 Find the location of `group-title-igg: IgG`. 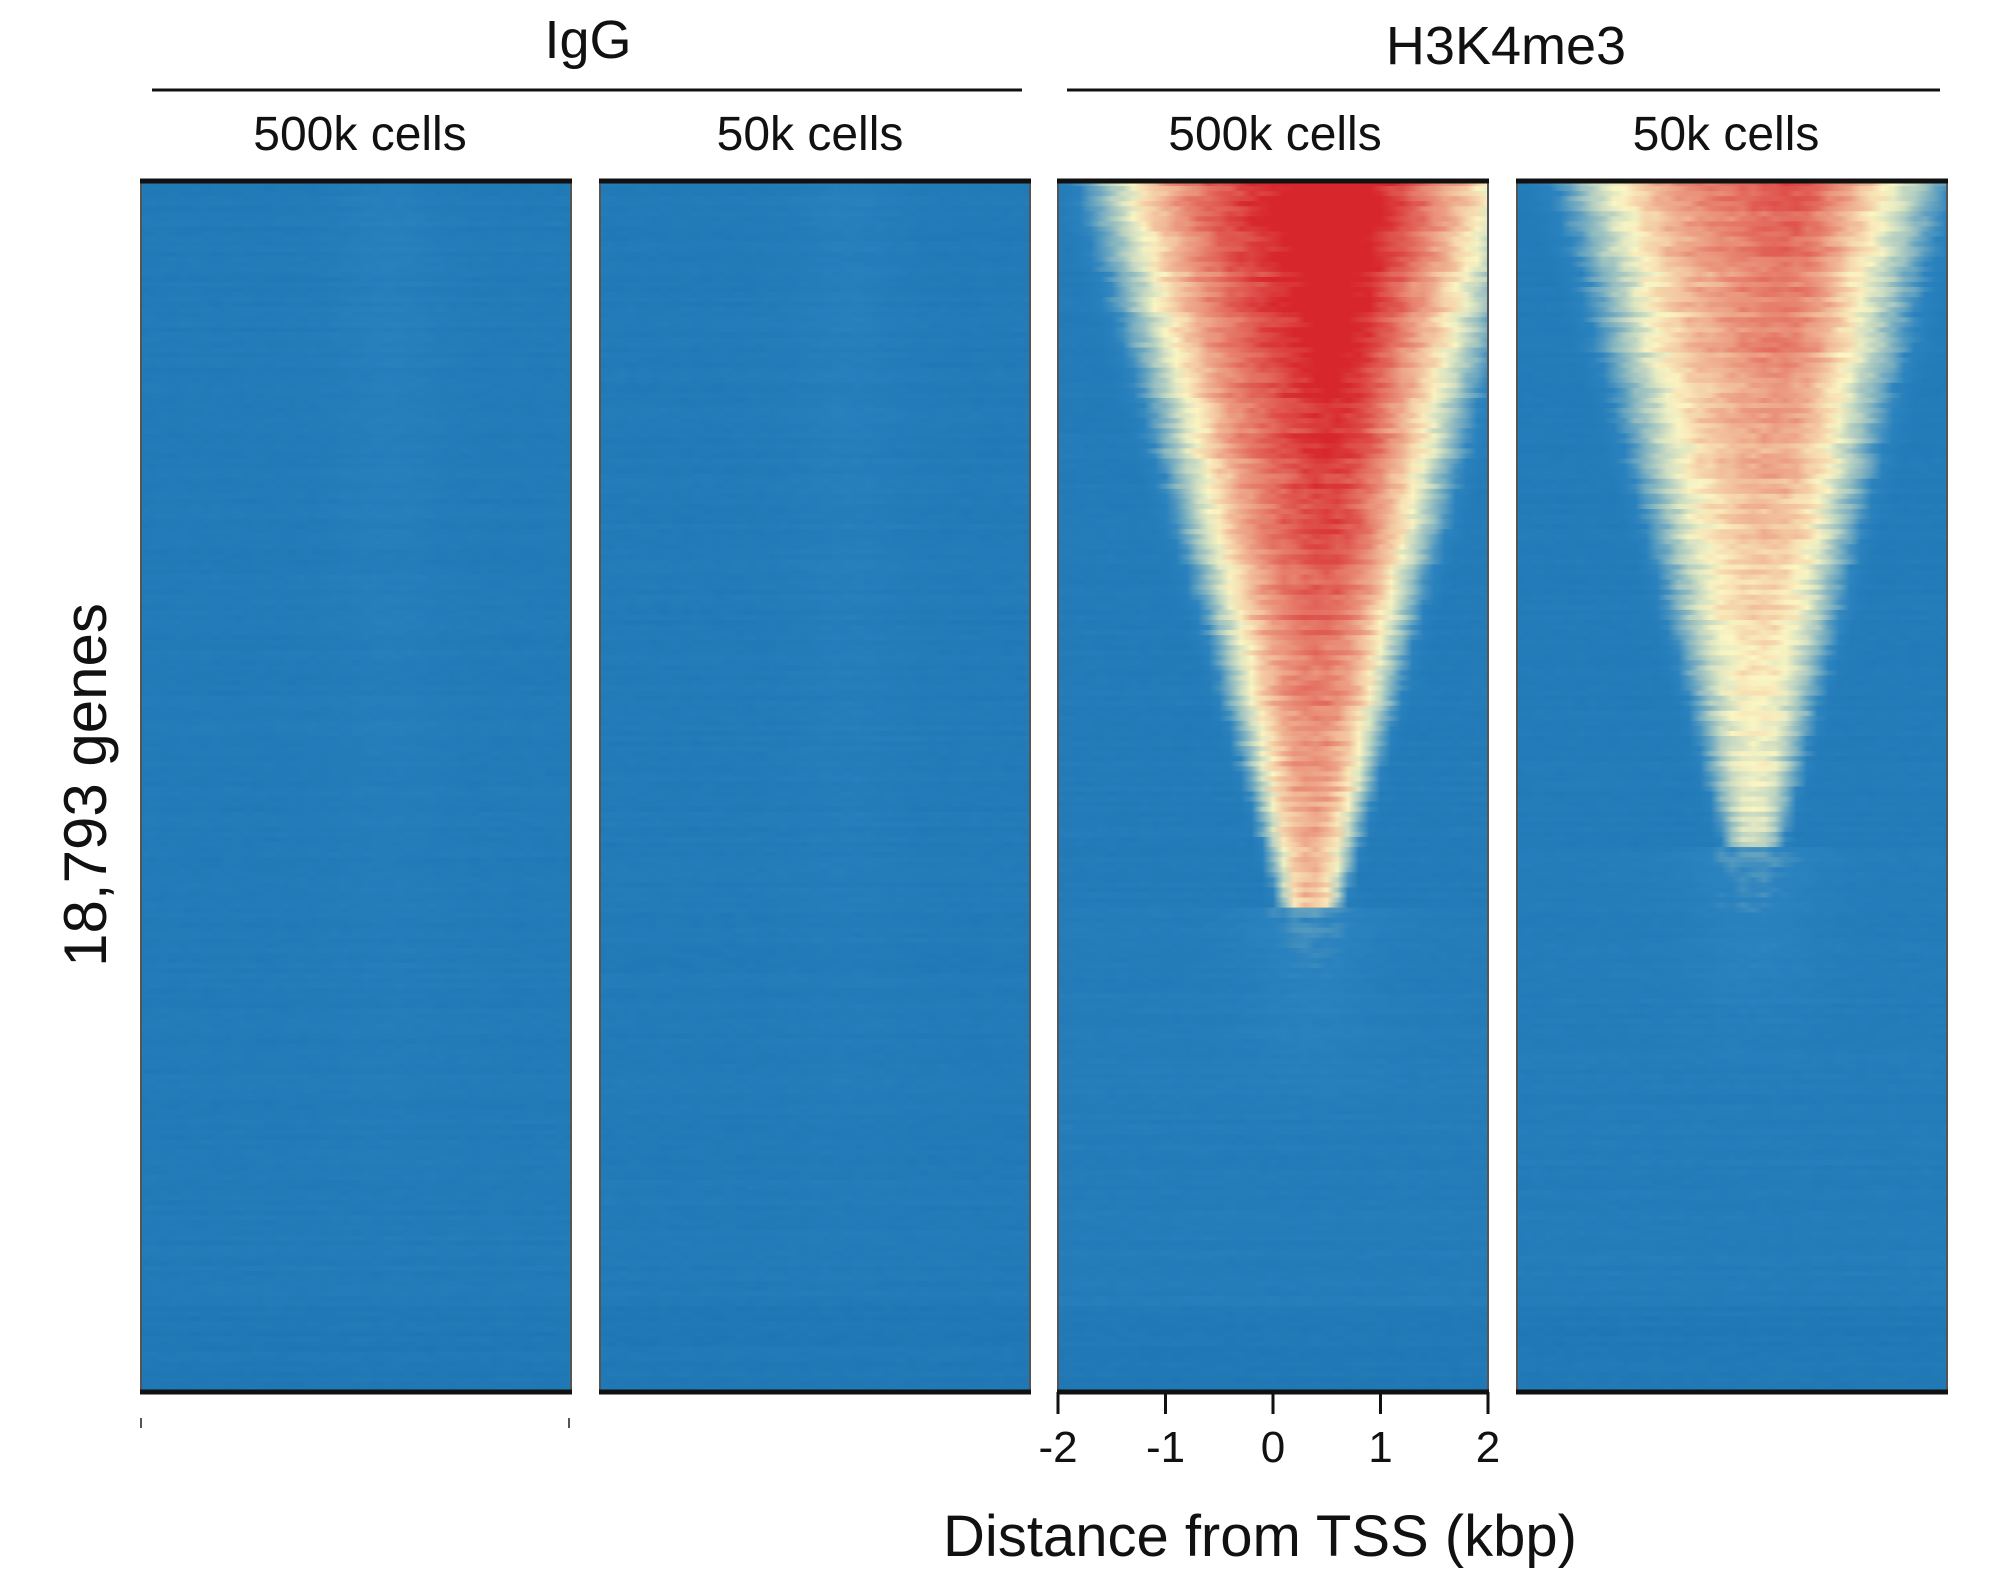

group-title-igg: IgG is located at coordinates (587, 40).